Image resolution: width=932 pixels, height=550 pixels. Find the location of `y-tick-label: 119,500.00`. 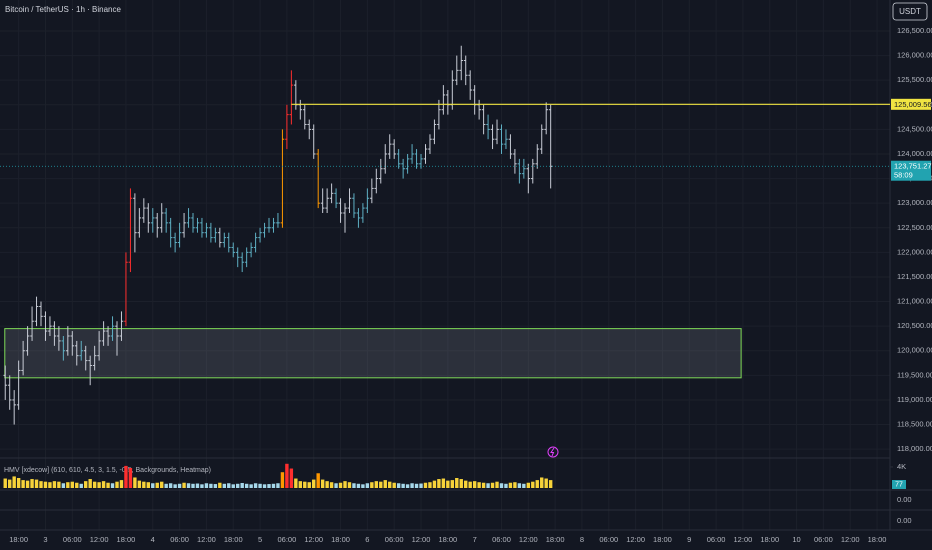

y-tick-label: 119,500.00 is located at coordinates (914, 374).